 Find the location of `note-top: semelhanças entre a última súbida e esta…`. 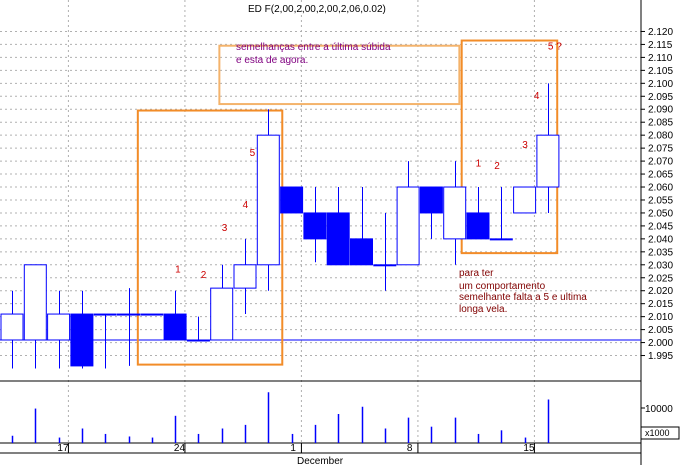

note-top: semelhanças entre a última súbida e esta… is located at coordinates (313, 54).